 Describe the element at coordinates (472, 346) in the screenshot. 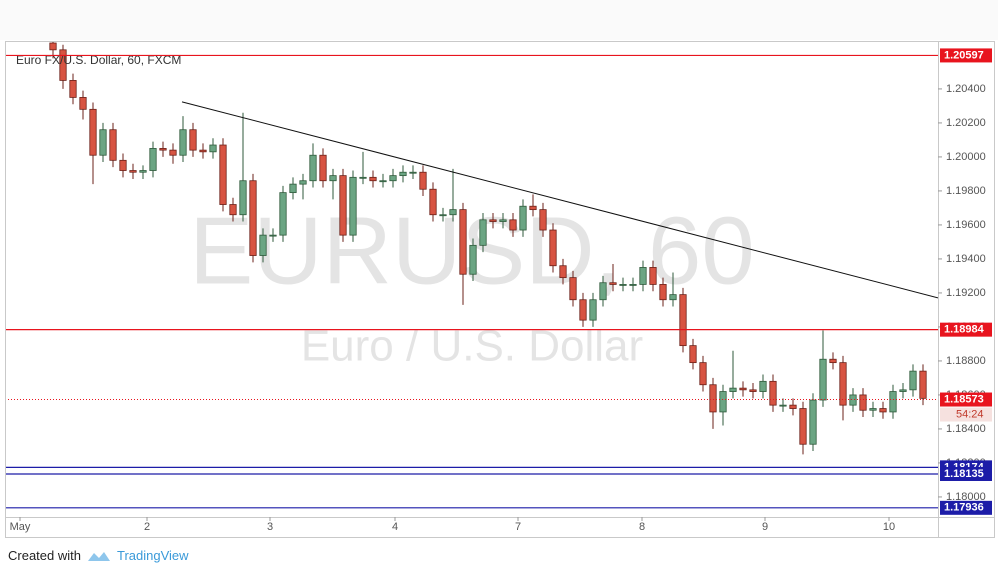

I see `watermark-subtitle: Euro / U.S. Dollar` at that location.